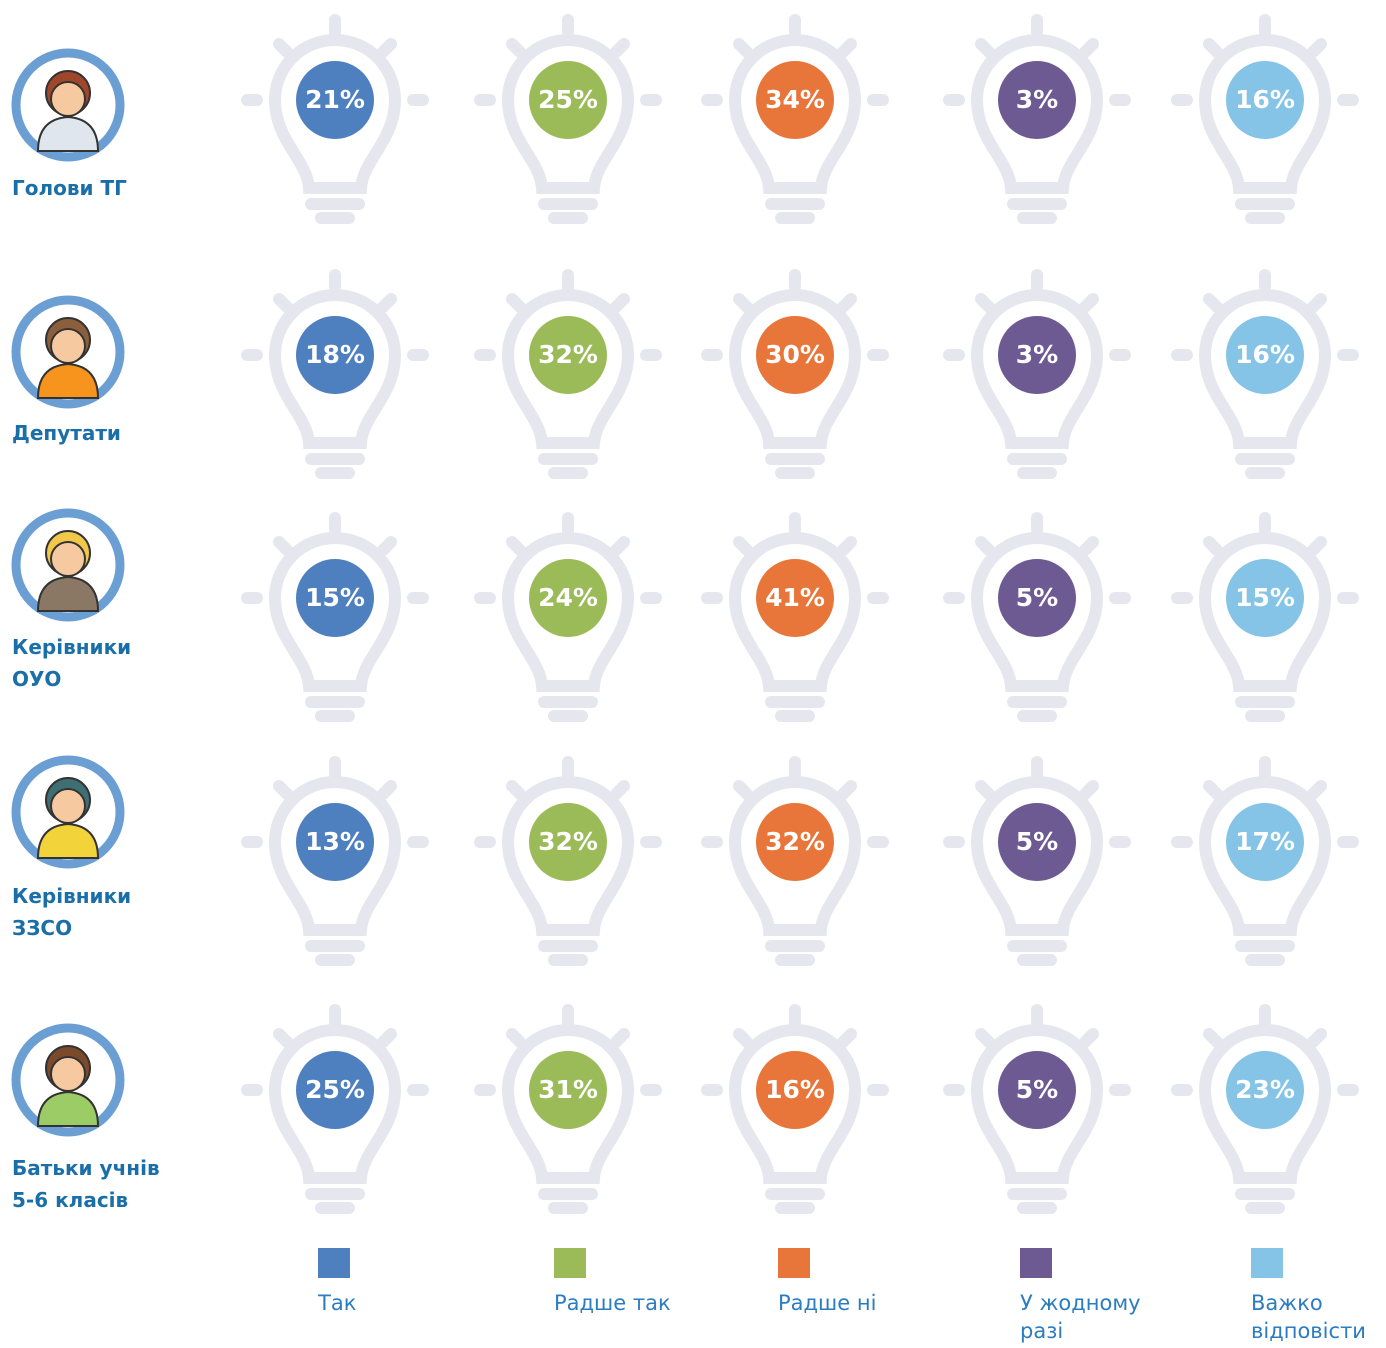 The height and width of the screenshot is (1348, 1386). What do you see at coordinates (72, 663) in the screenshot?
I see `row-label: Керівники ОУО` at bounding box center [72, 663].